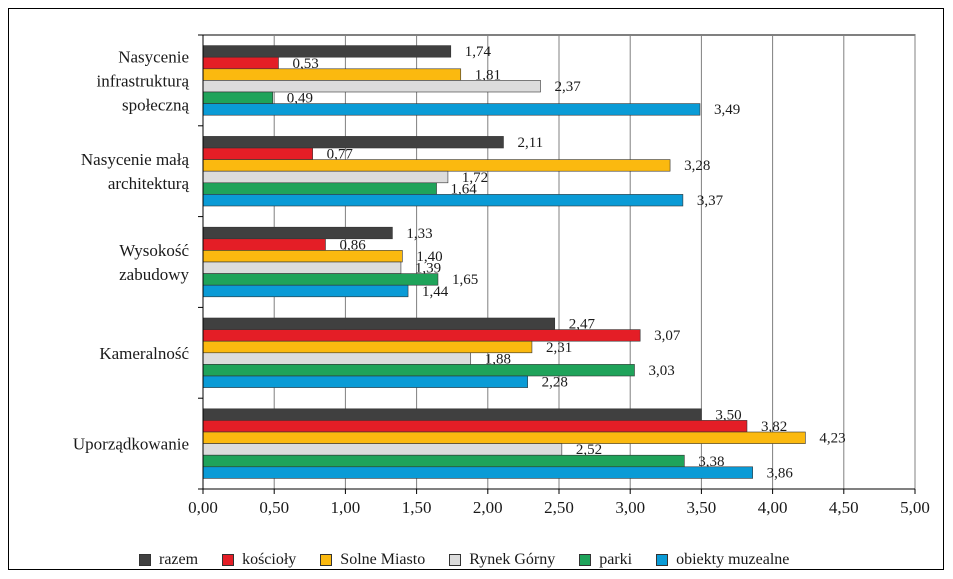 The width and height of the screenshot is (953, 579). Describe the element at coordinates (305, 64) in the screenshot. I see `data-label: 0,53` at that location.